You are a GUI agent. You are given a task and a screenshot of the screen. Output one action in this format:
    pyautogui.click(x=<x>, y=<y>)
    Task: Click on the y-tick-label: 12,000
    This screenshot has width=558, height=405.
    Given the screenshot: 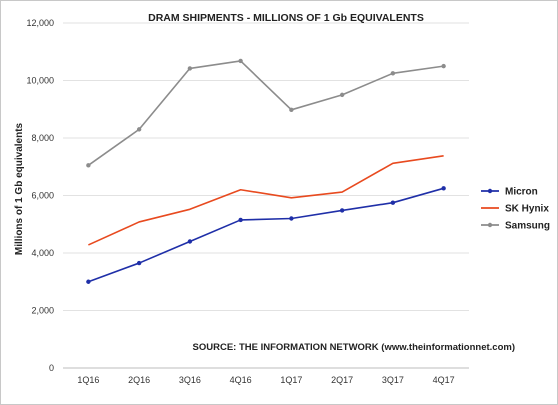 What is the action you would take?
    pyautogui.click(x=40, y=23)
    